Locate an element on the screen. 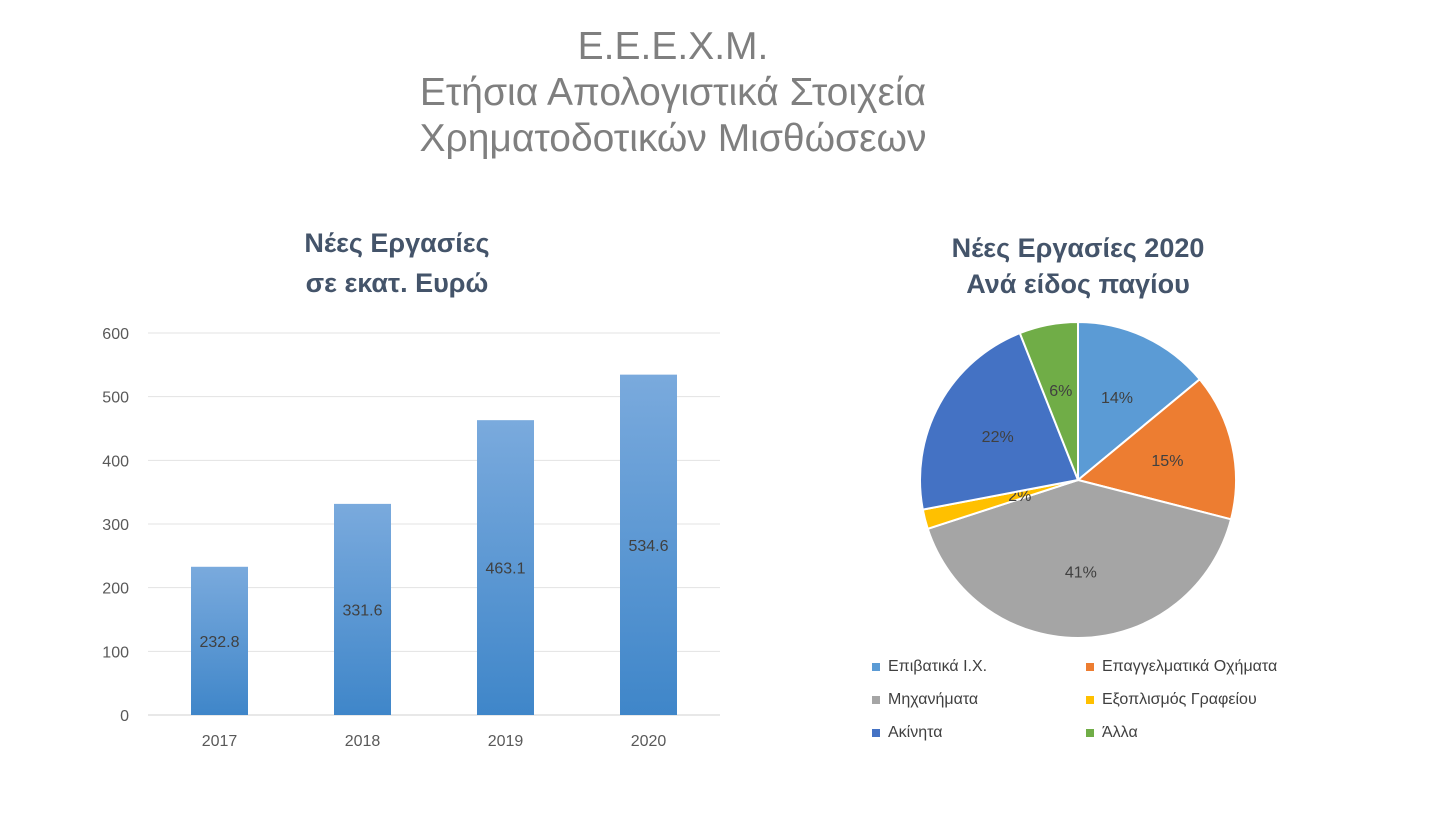 The image size is (1442, 832). main-title-line-2: Ετήσια Απολογιστικά Στοιχεία is located at coordinates (673, 92).